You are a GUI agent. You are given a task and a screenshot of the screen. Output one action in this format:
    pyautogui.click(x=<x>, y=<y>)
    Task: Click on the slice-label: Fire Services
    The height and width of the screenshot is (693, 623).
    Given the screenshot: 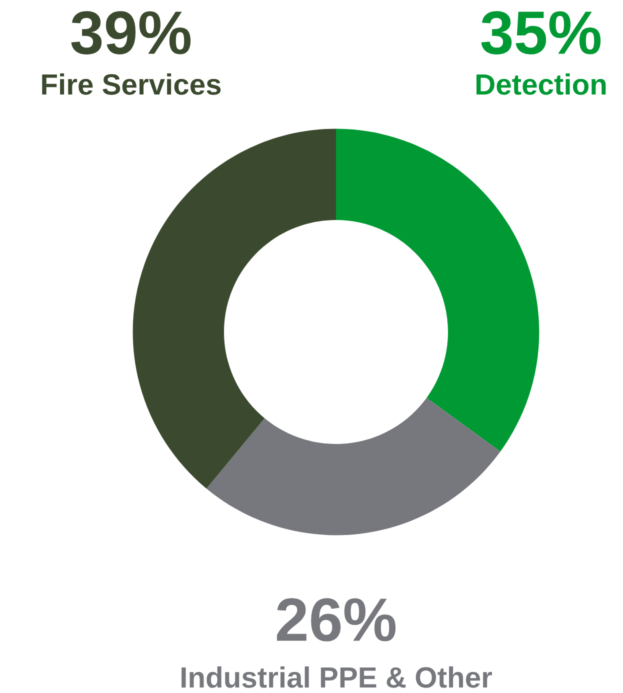 What is the action you would take?
    pyautogui.click(x=131, y=84)
    